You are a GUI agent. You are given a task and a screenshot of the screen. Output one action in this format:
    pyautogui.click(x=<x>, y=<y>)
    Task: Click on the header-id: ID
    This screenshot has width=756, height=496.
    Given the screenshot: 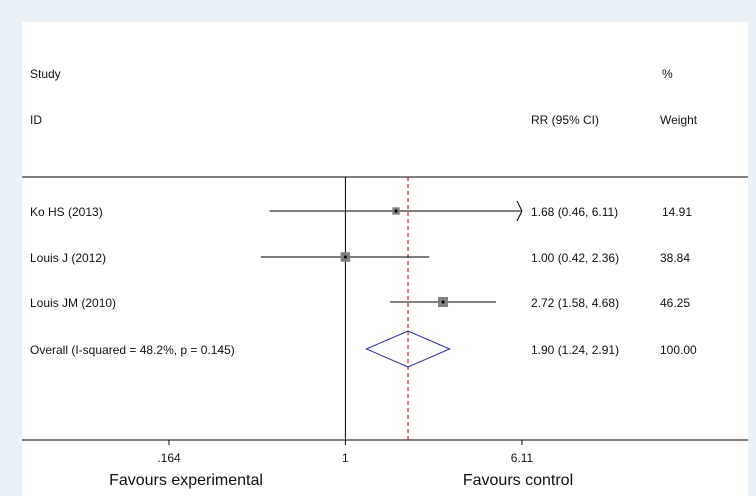 What is the action you would take?
    pyautogui.click(x=36, y=120)
    